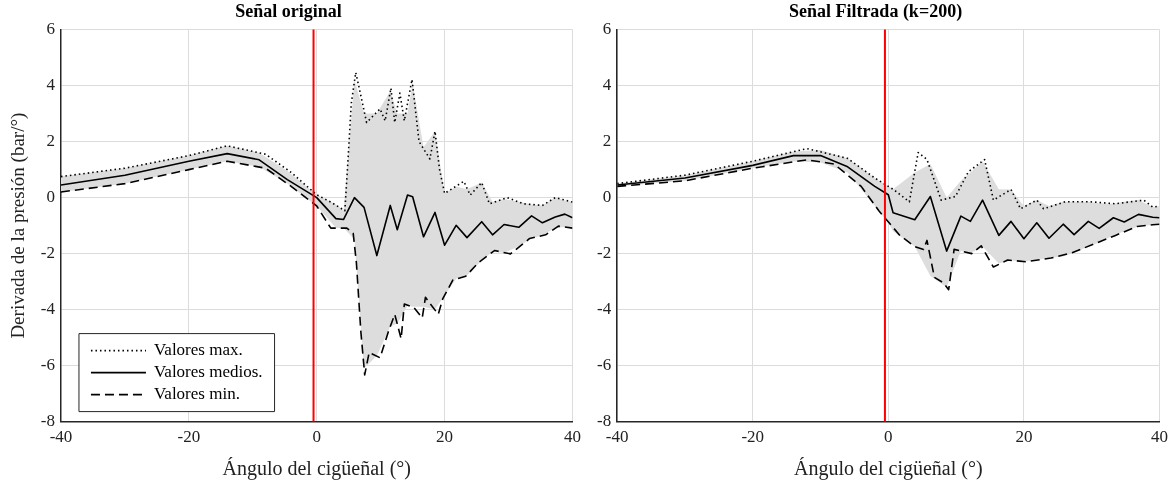 The height and width of the screenshot is (486, 1174). Describe the element at coordinates (18, 225) in the screenshot. I see `y-axis-title: Derivada de la presión (bar/°)` at that location.